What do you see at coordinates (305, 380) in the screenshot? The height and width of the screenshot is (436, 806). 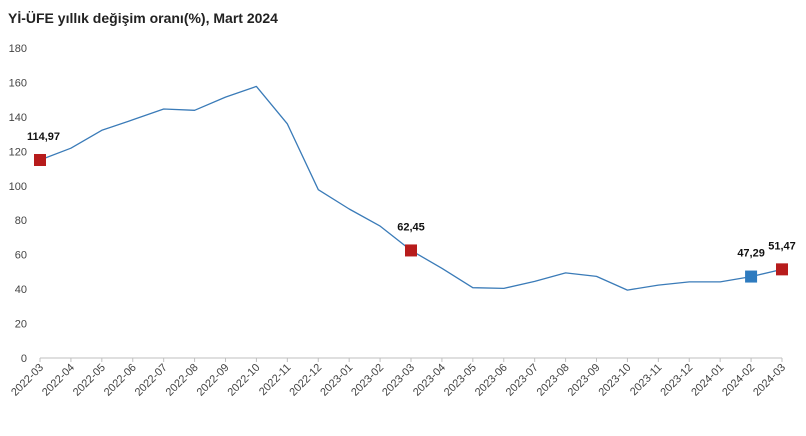 I see `x-tick-label: 2022-12` at bounding box center [305, 380].